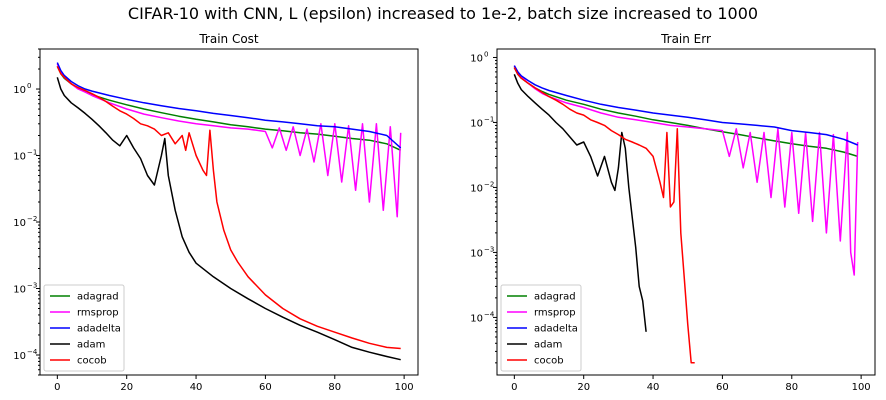 The width and height of the screenshot is (886, 400). What do you see at coordinates (228, 39) in the screenshot?
I see `panel-title: Train Cost` at bounding box center [228, 39].